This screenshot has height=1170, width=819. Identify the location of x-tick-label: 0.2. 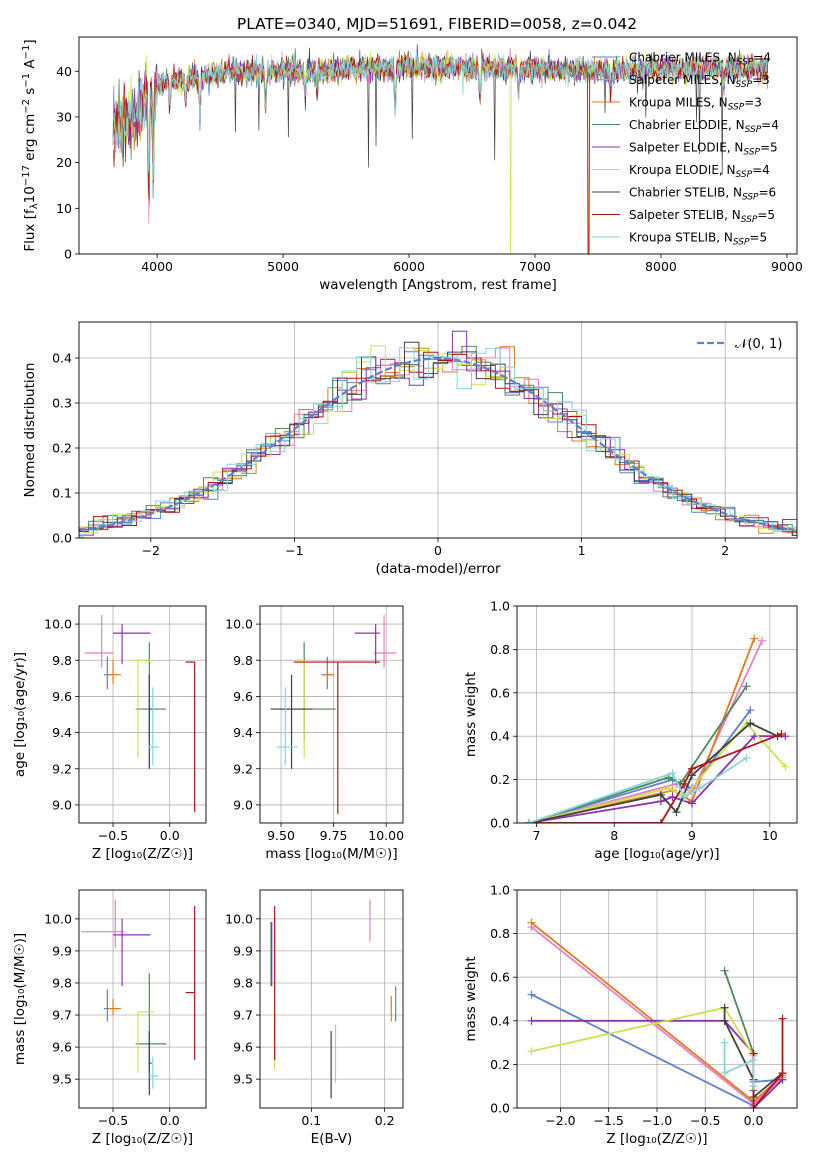
(385, 1120).